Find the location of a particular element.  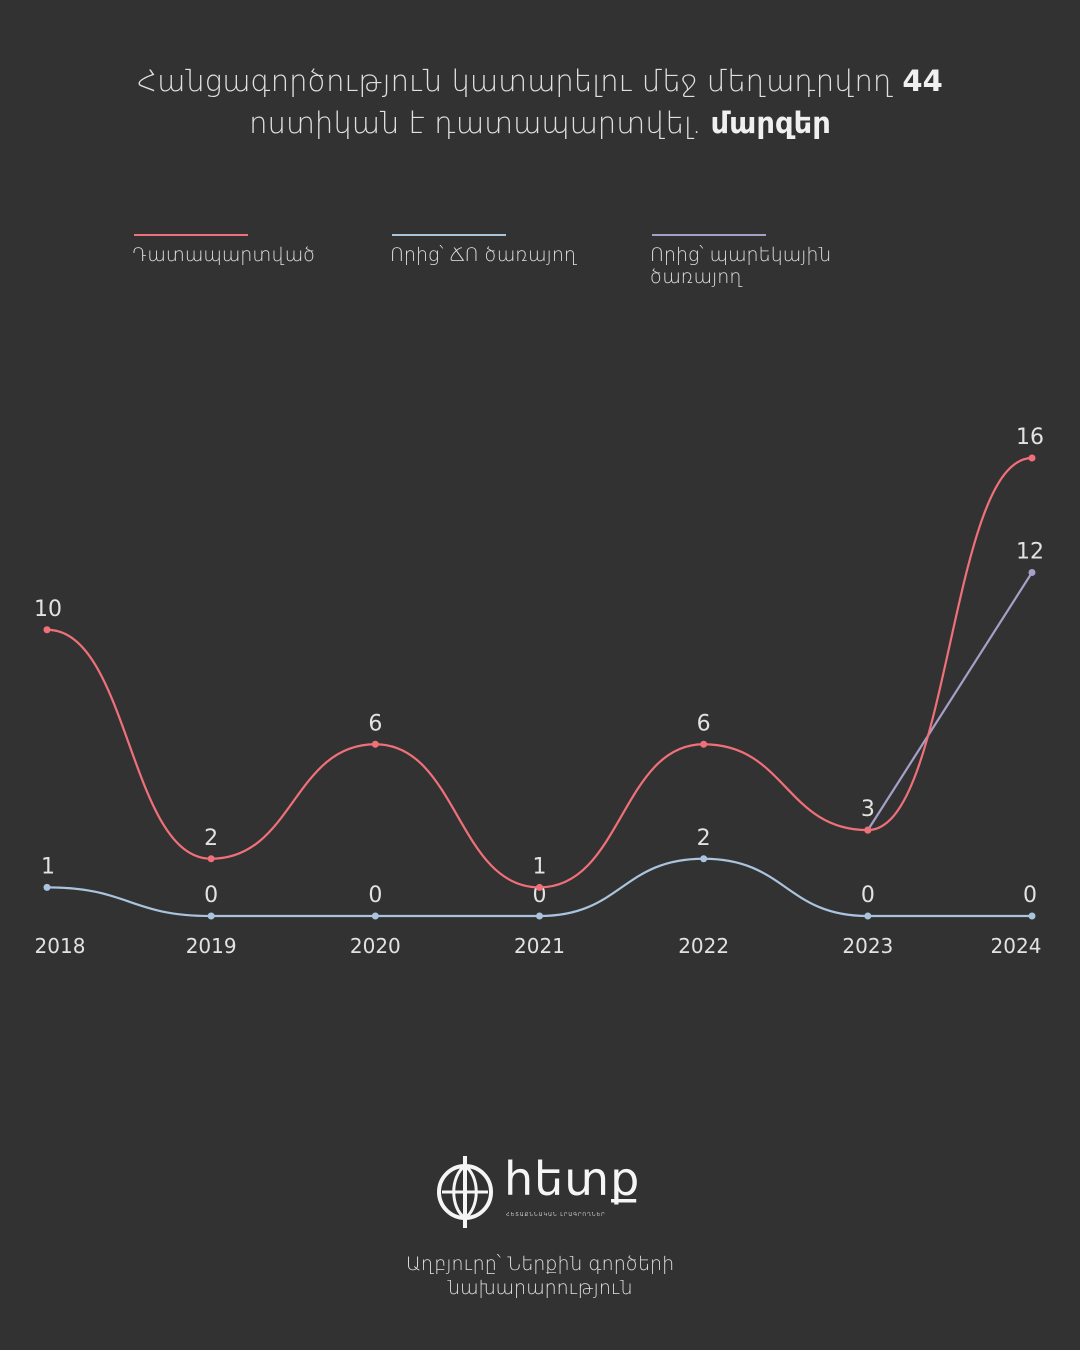

source-line-2: նախարարություն is located at coordinates (540, 1288).